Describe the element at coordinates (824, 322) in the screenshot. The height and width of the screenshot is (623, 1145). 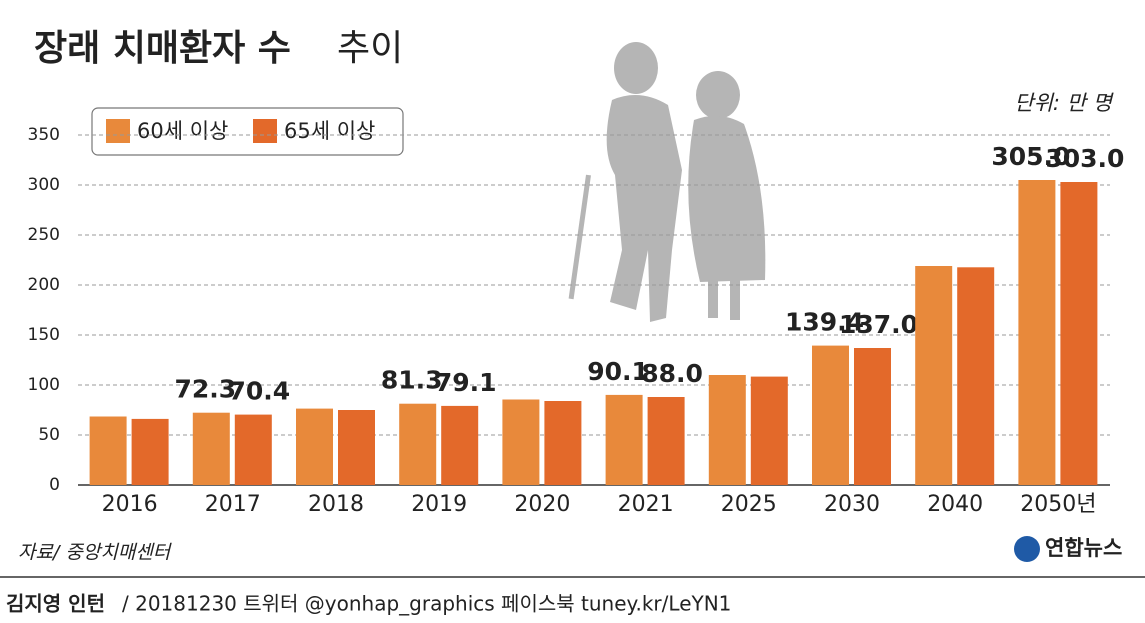
I see `value-label: 139.4` at that location.